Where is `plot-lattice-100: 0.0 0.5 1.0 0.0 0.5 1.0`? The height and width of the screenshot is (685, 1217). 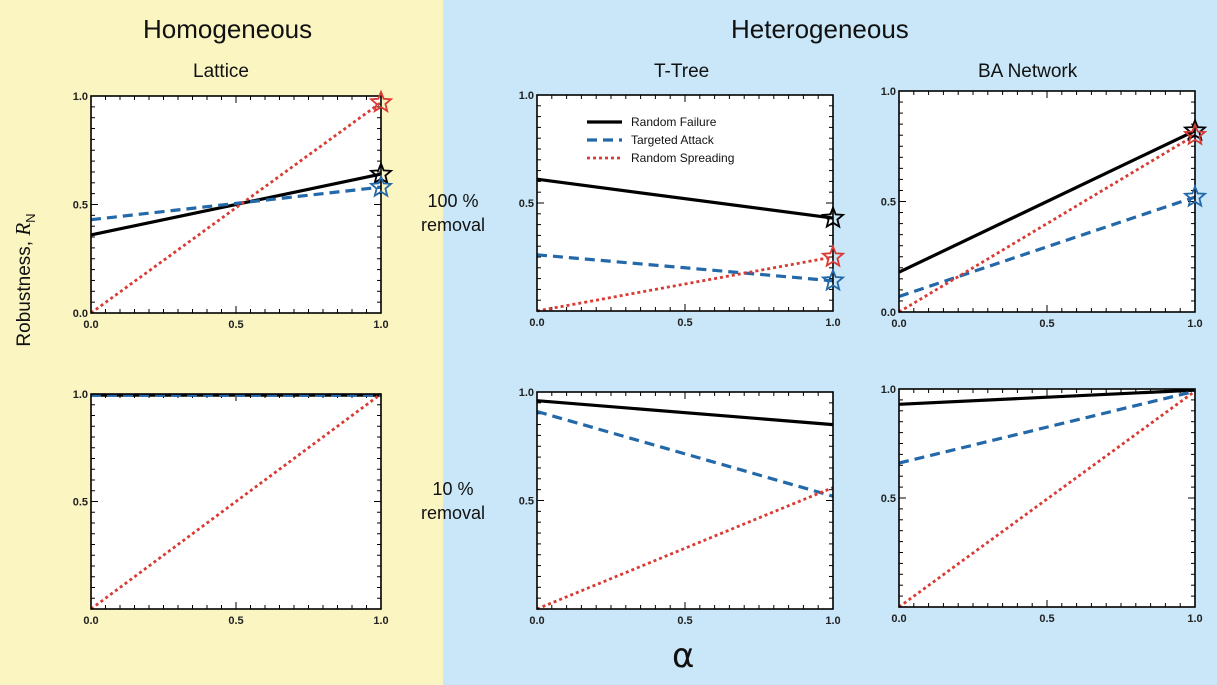
plot-lattice-100: 0.0 0.5 1.0 0.0 0.5 1.0 is located at coordinates (233, 210).